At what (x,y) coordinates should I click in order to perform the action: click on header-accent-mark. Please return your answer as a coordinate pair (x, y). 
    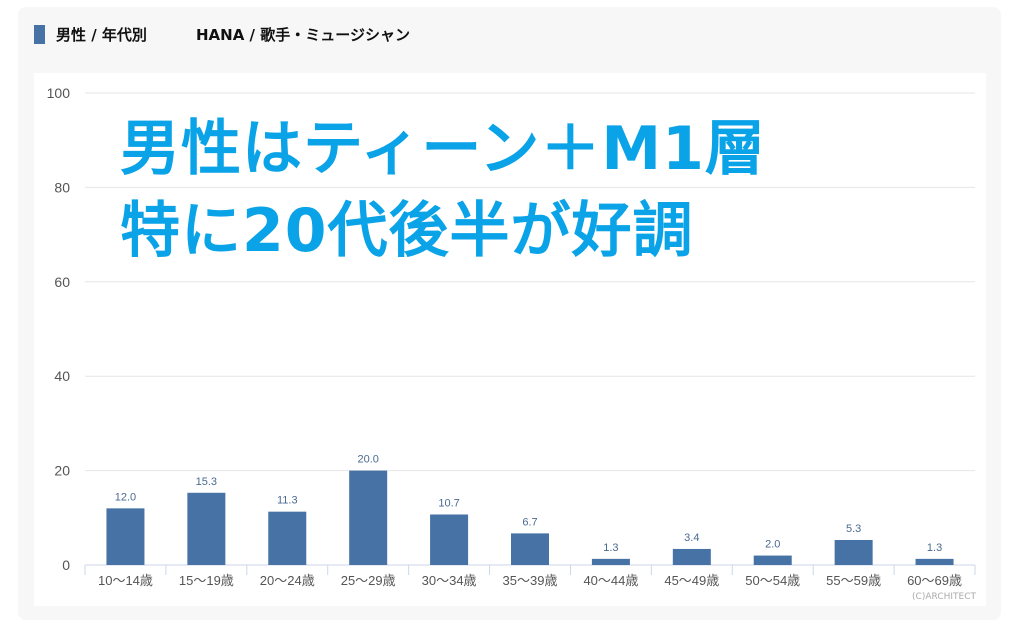
    Looking at the image, I should click on (39, 34).